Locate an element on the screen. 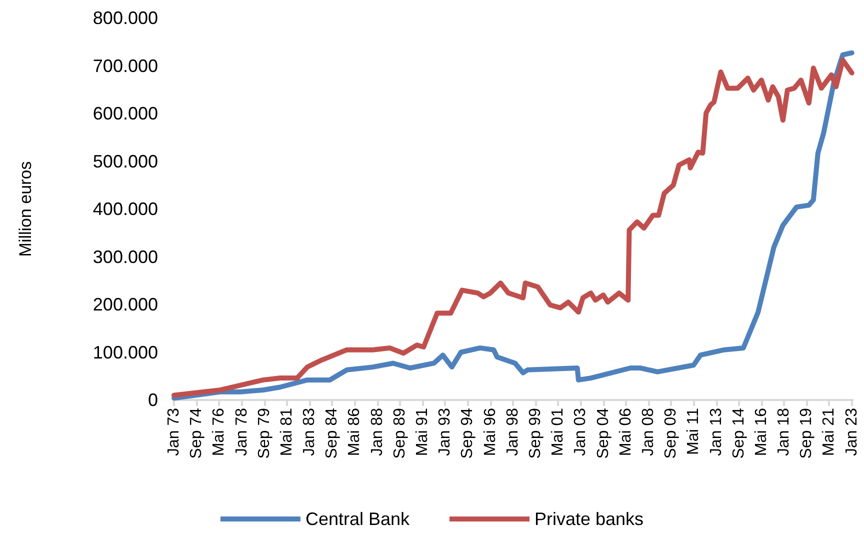  x-tick-label: Mai 21 is located at coordinates (829, 432).